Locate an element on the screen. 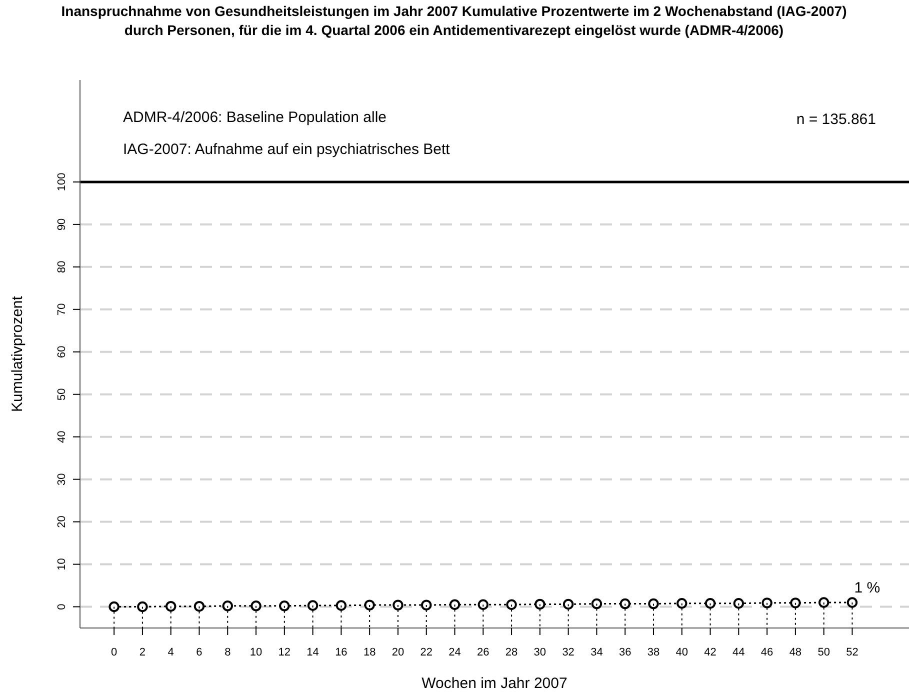 The width and height of the screenshot is (909, 697). x-tick-label: 48 is located at coordinates (795, 652).